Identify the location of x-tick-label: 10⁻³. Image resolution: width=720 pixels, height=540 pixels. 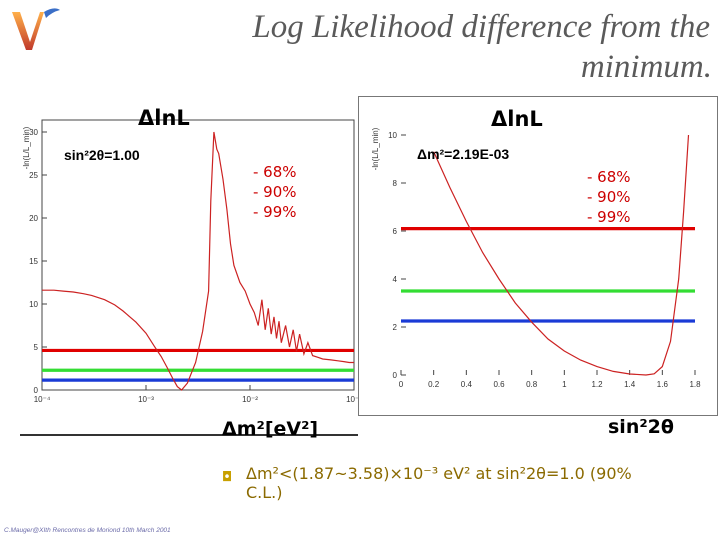
(146, 399).